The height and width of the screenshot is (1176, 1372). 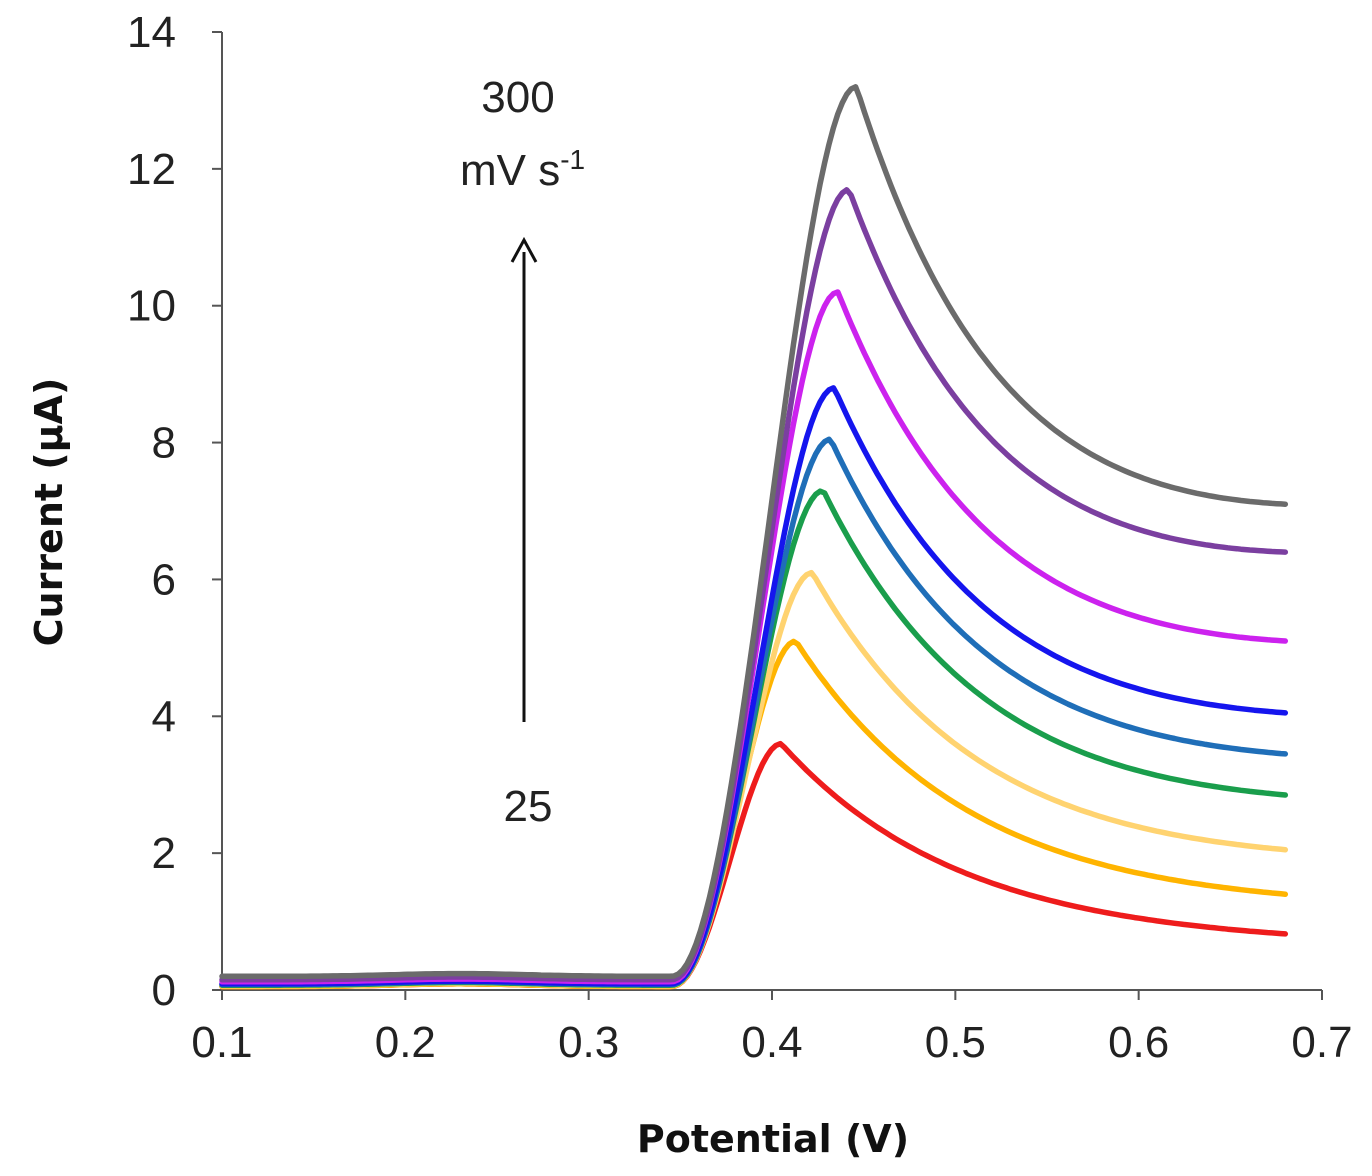 I want to click on x-axis-title: Potential (V), so click(x=773, y=1139).